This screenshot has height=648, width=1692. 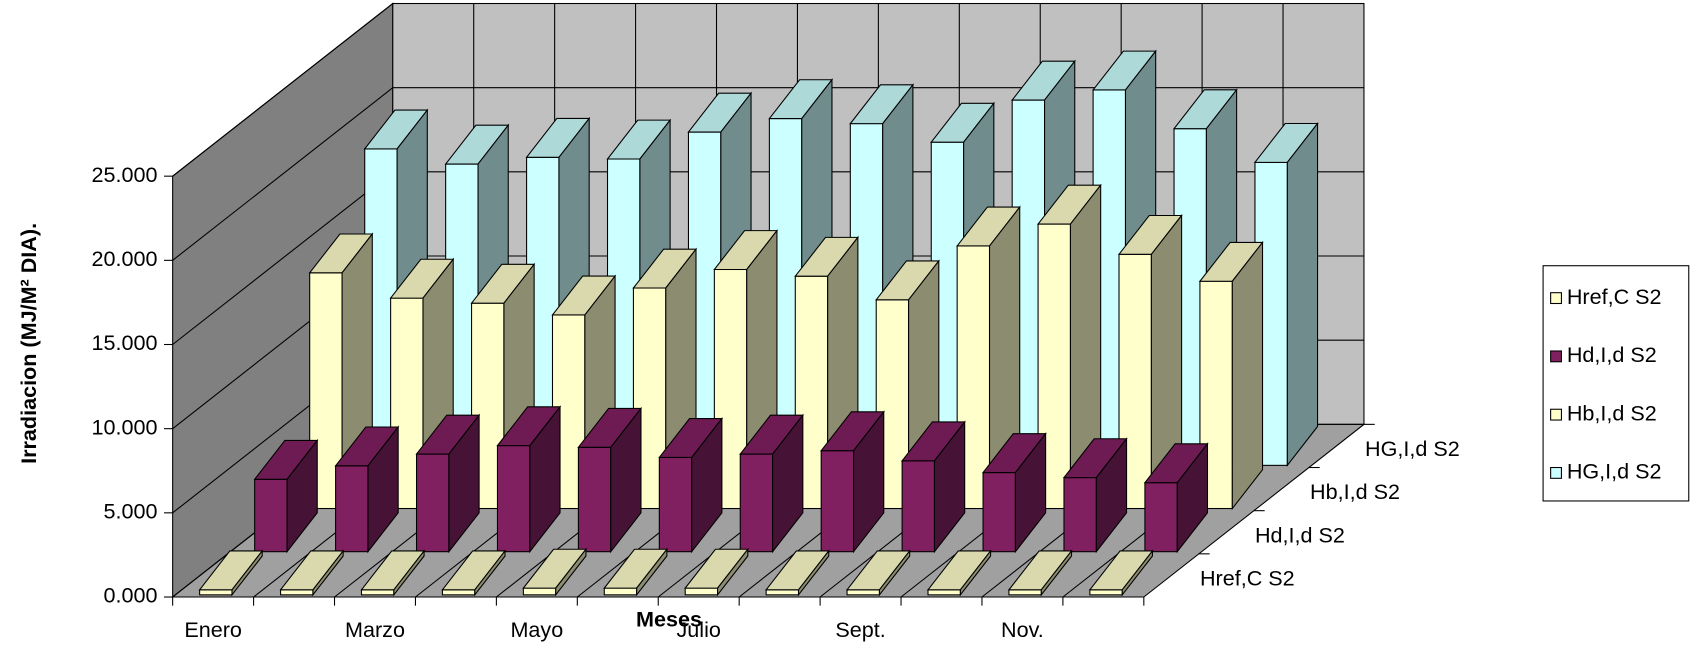 What do you see at coordinates (131, 595) in the screenshot?
I see `y-tick-label: 0.000` at bounding box center [131, 595].